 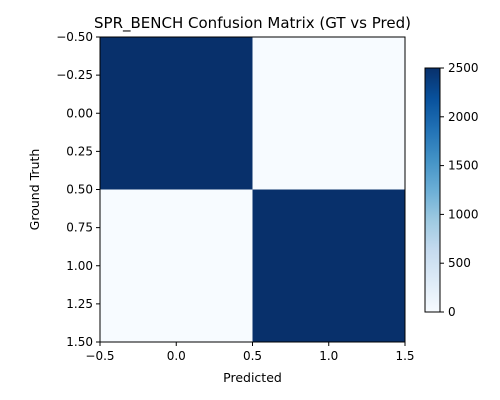 What do you see at coordinates (176, 356) in the screenshot?
I see `x-tick-label: 0.0` at bounding box center [176, 356].